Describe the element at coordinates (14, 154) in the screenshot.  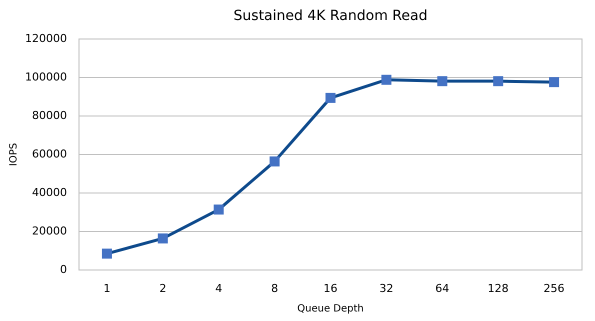
I see `y-axis-title: IOPS` at that location.